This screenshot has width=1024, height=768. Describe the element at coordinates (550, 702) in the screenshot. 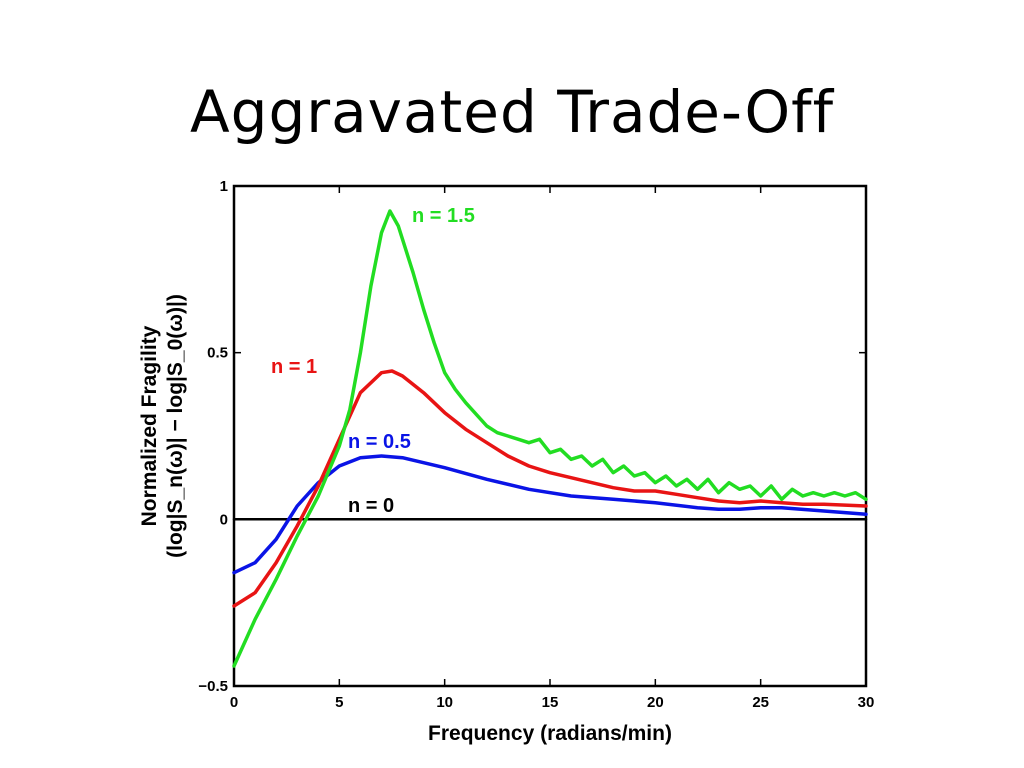

I see `x-tick-label: 15` at that location.